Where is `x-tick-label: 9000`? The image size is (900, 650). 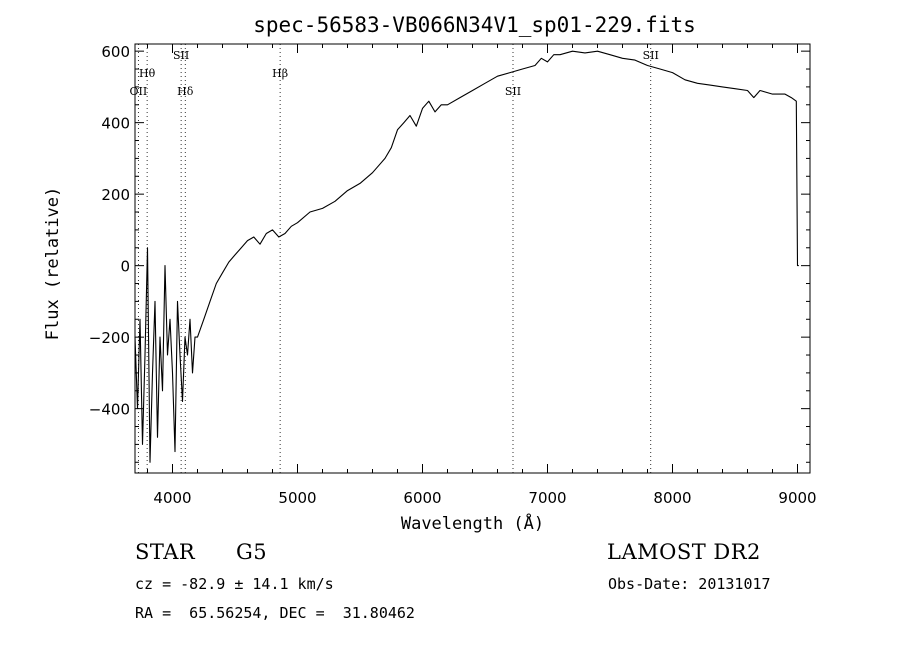 x-tick-label: 9000 is located at coordinates (797, 498).